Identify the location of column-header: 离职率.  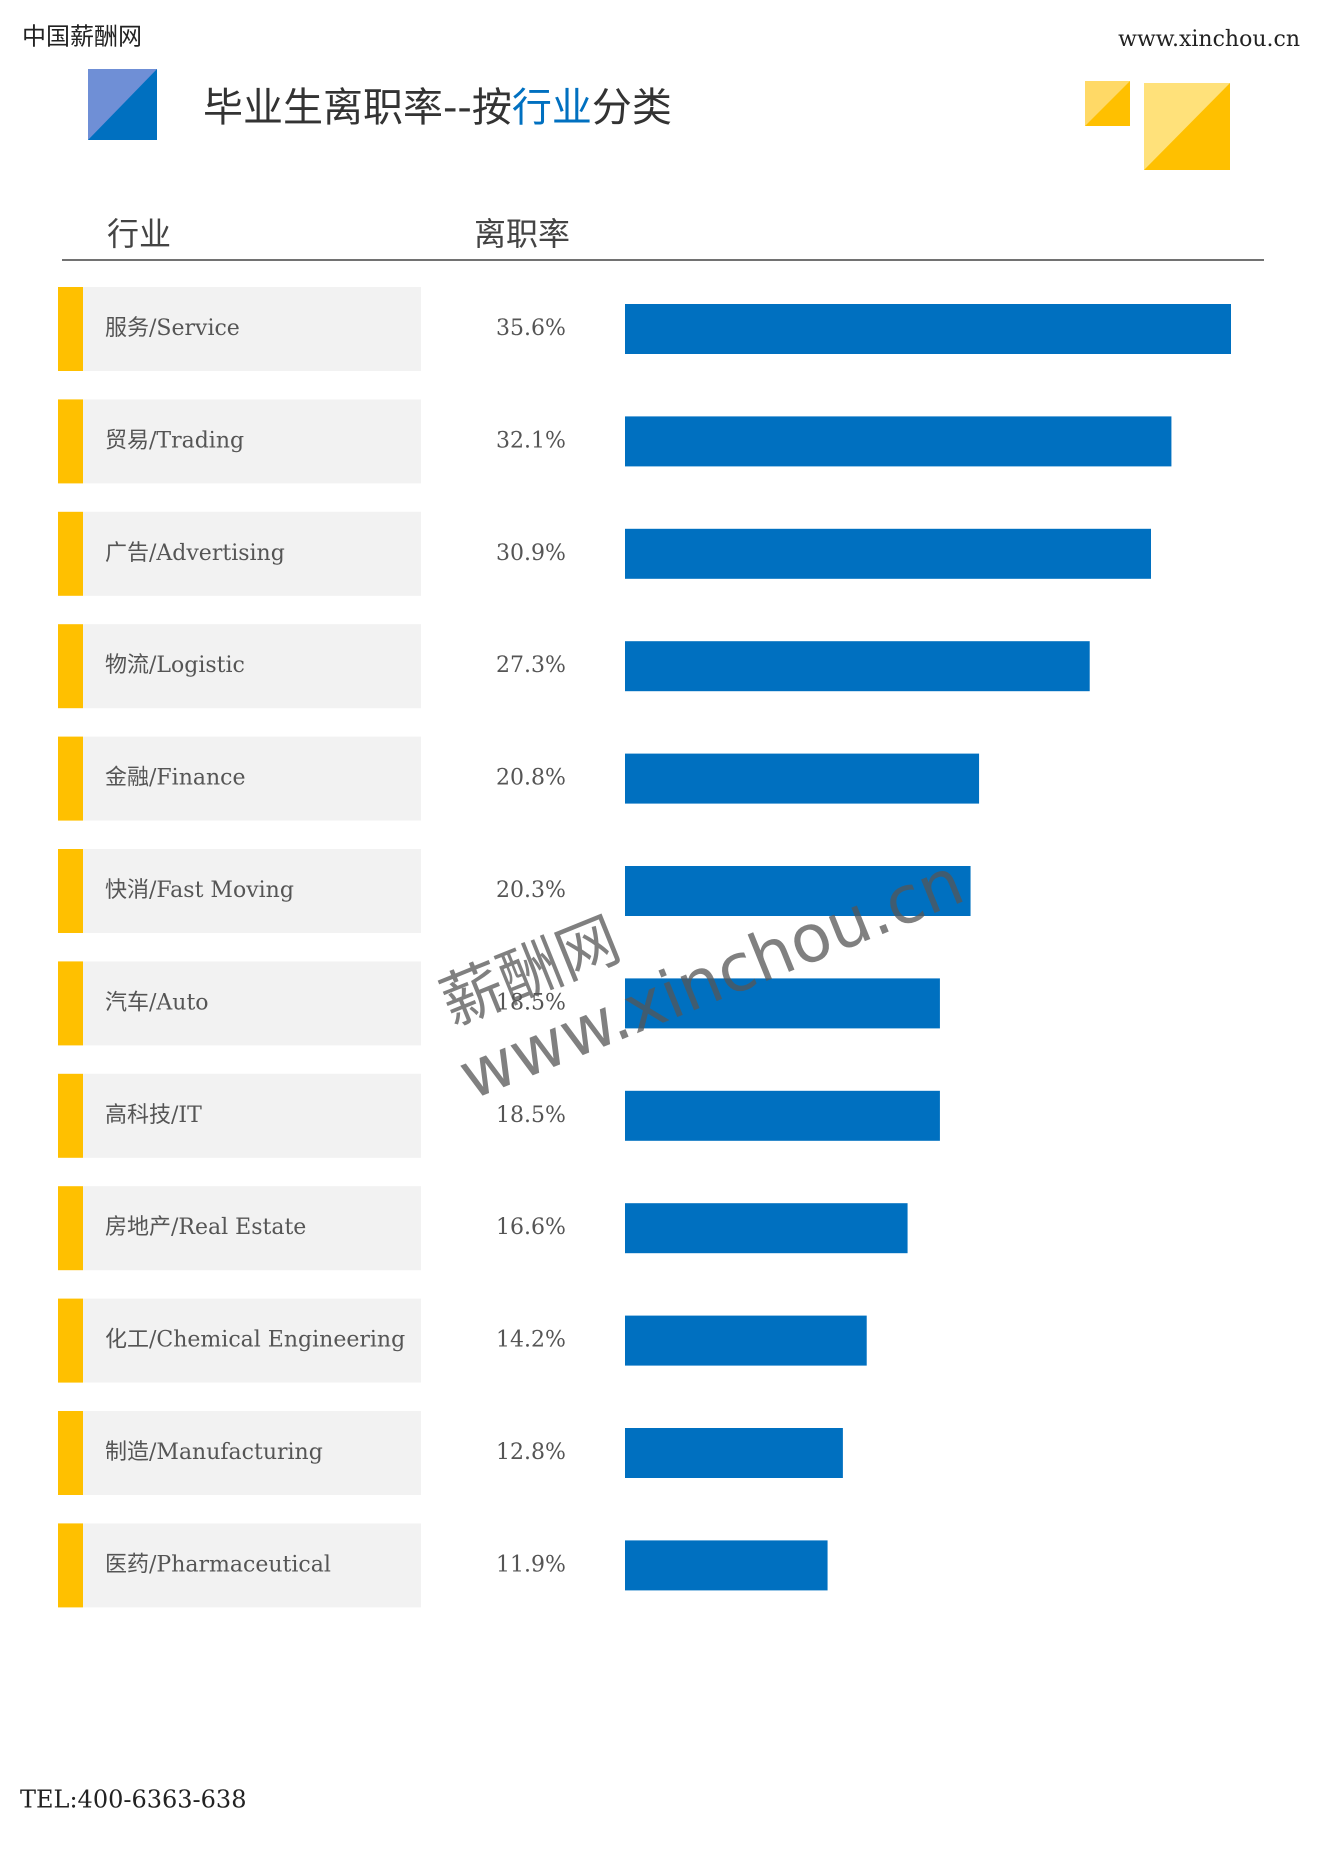
(522, 234).